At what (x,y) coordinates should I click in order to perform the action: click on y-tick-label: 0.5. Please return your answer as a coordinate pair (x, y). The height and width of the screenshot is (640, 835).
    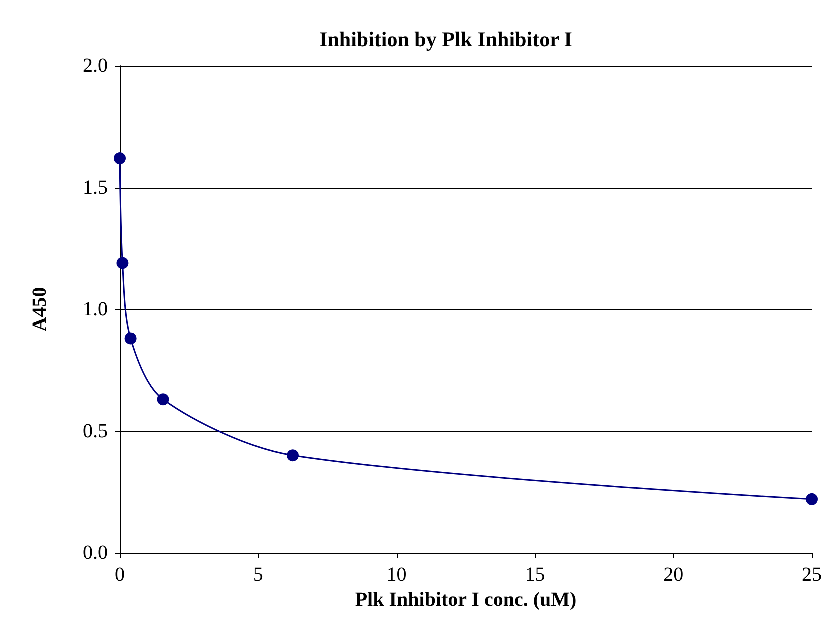
    Looking at the image, I should click on (95, 431).